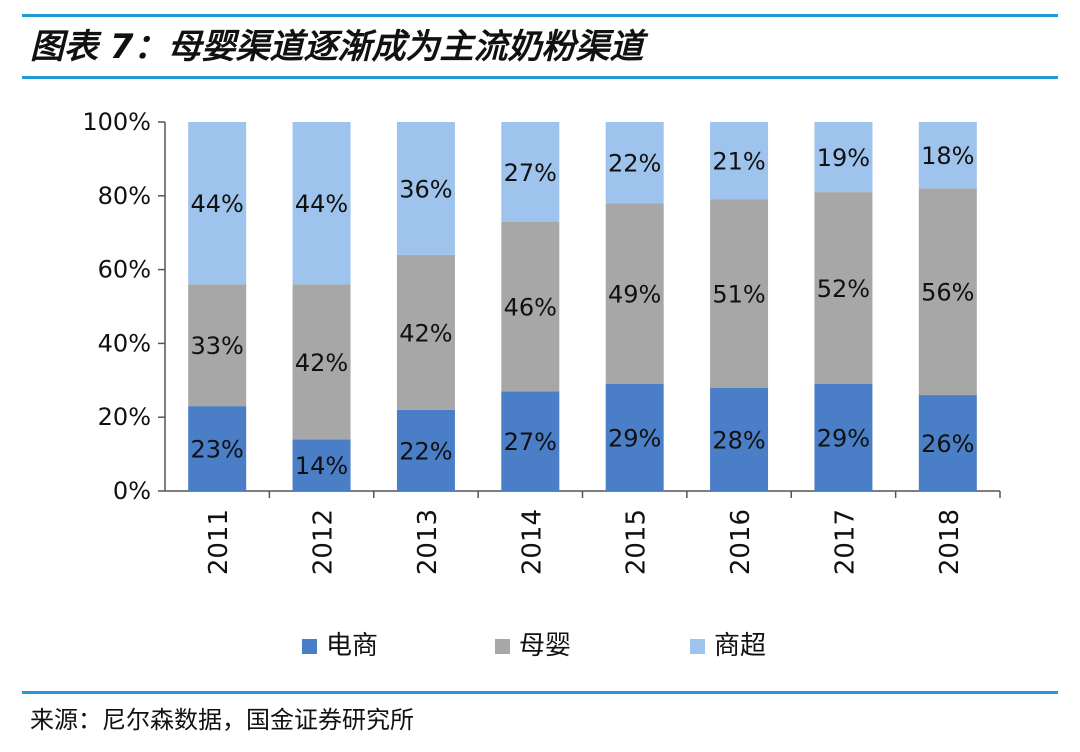 This screenshot has width=1080, height=752. Describe the element at coordinates (124, 417) in the screenshot. I see `y-tick-label: 20%` at that location.